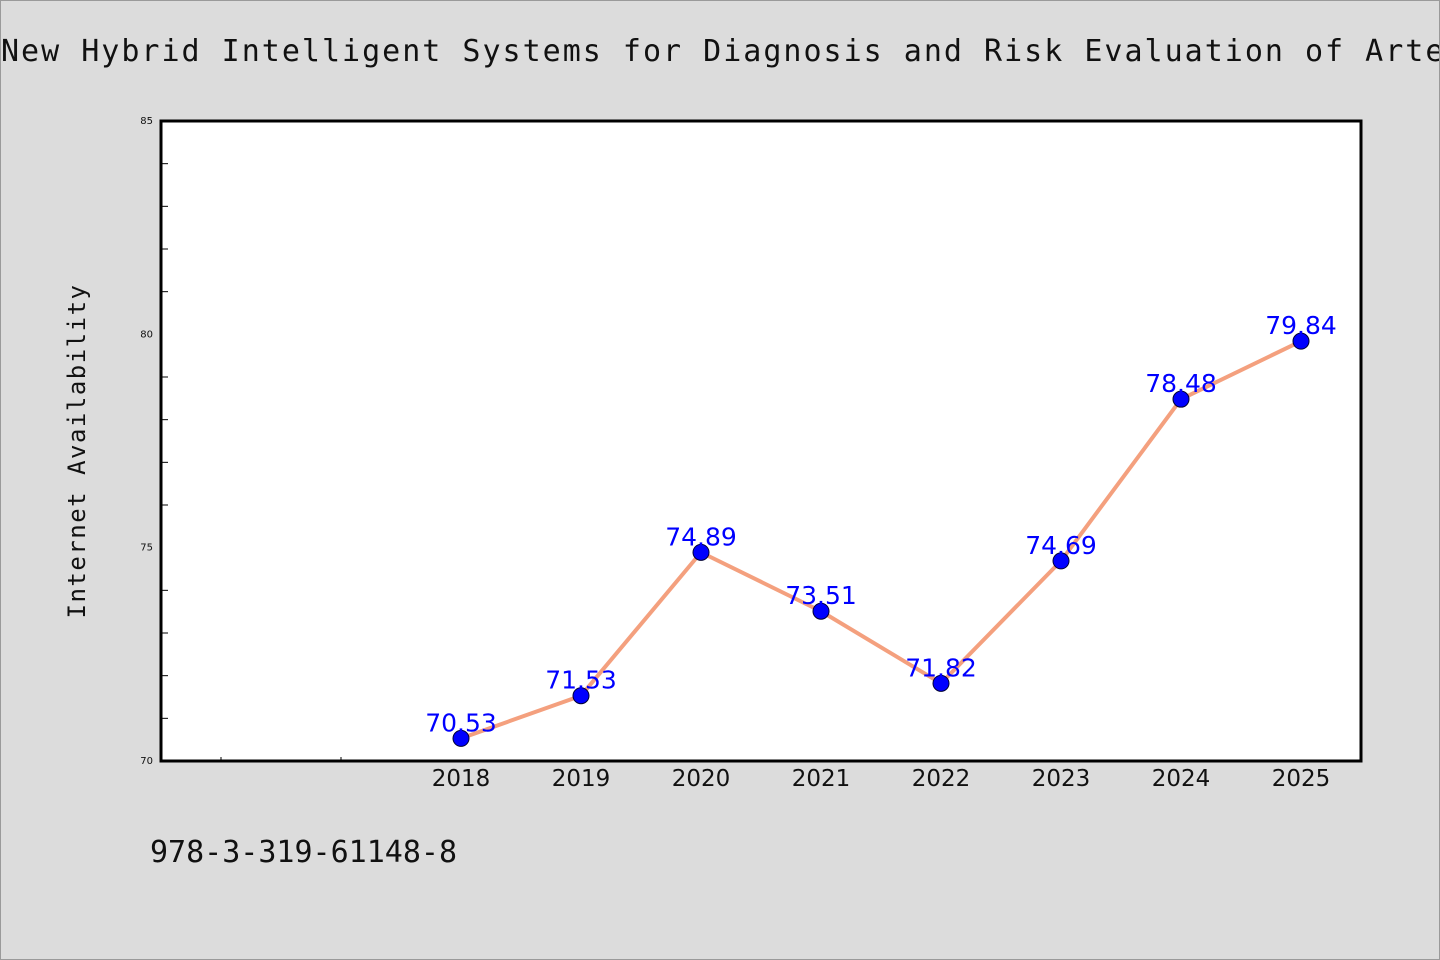 The image size is (1440, 960). What do you see at coordinates (581, 779) in the screenshot?
I see `x-tick-label: 2019` at bounding box center [581, 779].